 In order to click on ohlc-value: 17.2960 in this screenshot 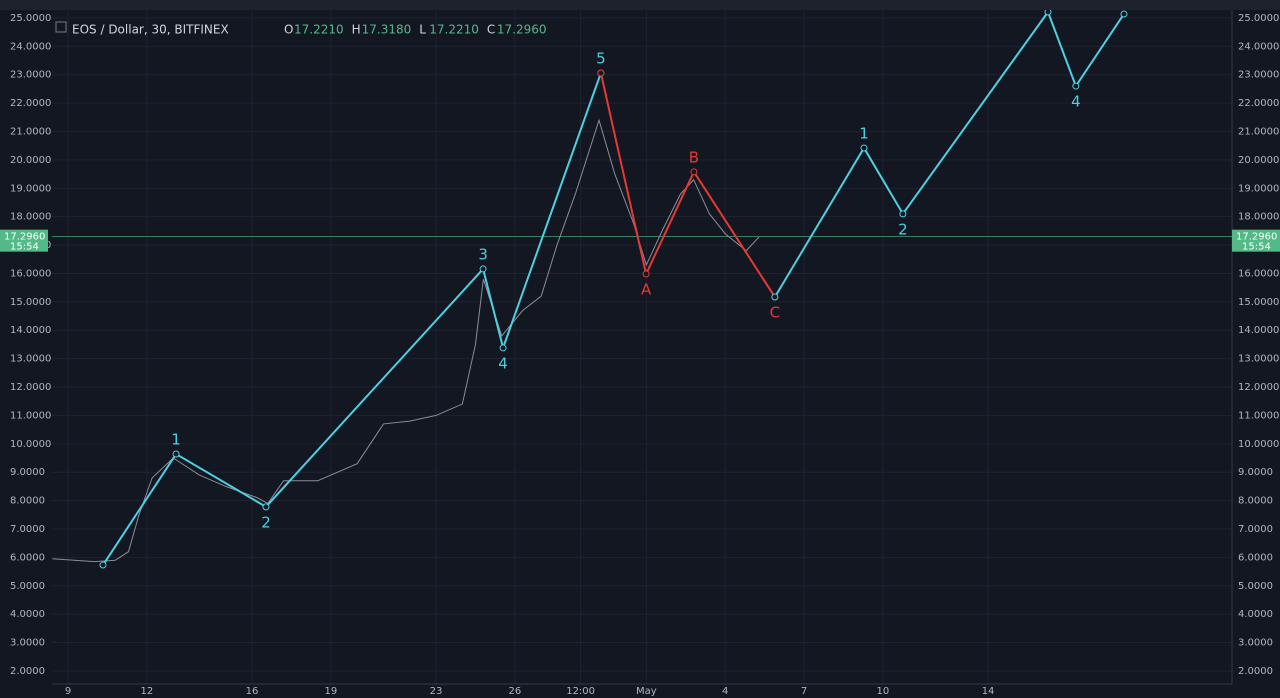, I will do `click(522, 30)`.